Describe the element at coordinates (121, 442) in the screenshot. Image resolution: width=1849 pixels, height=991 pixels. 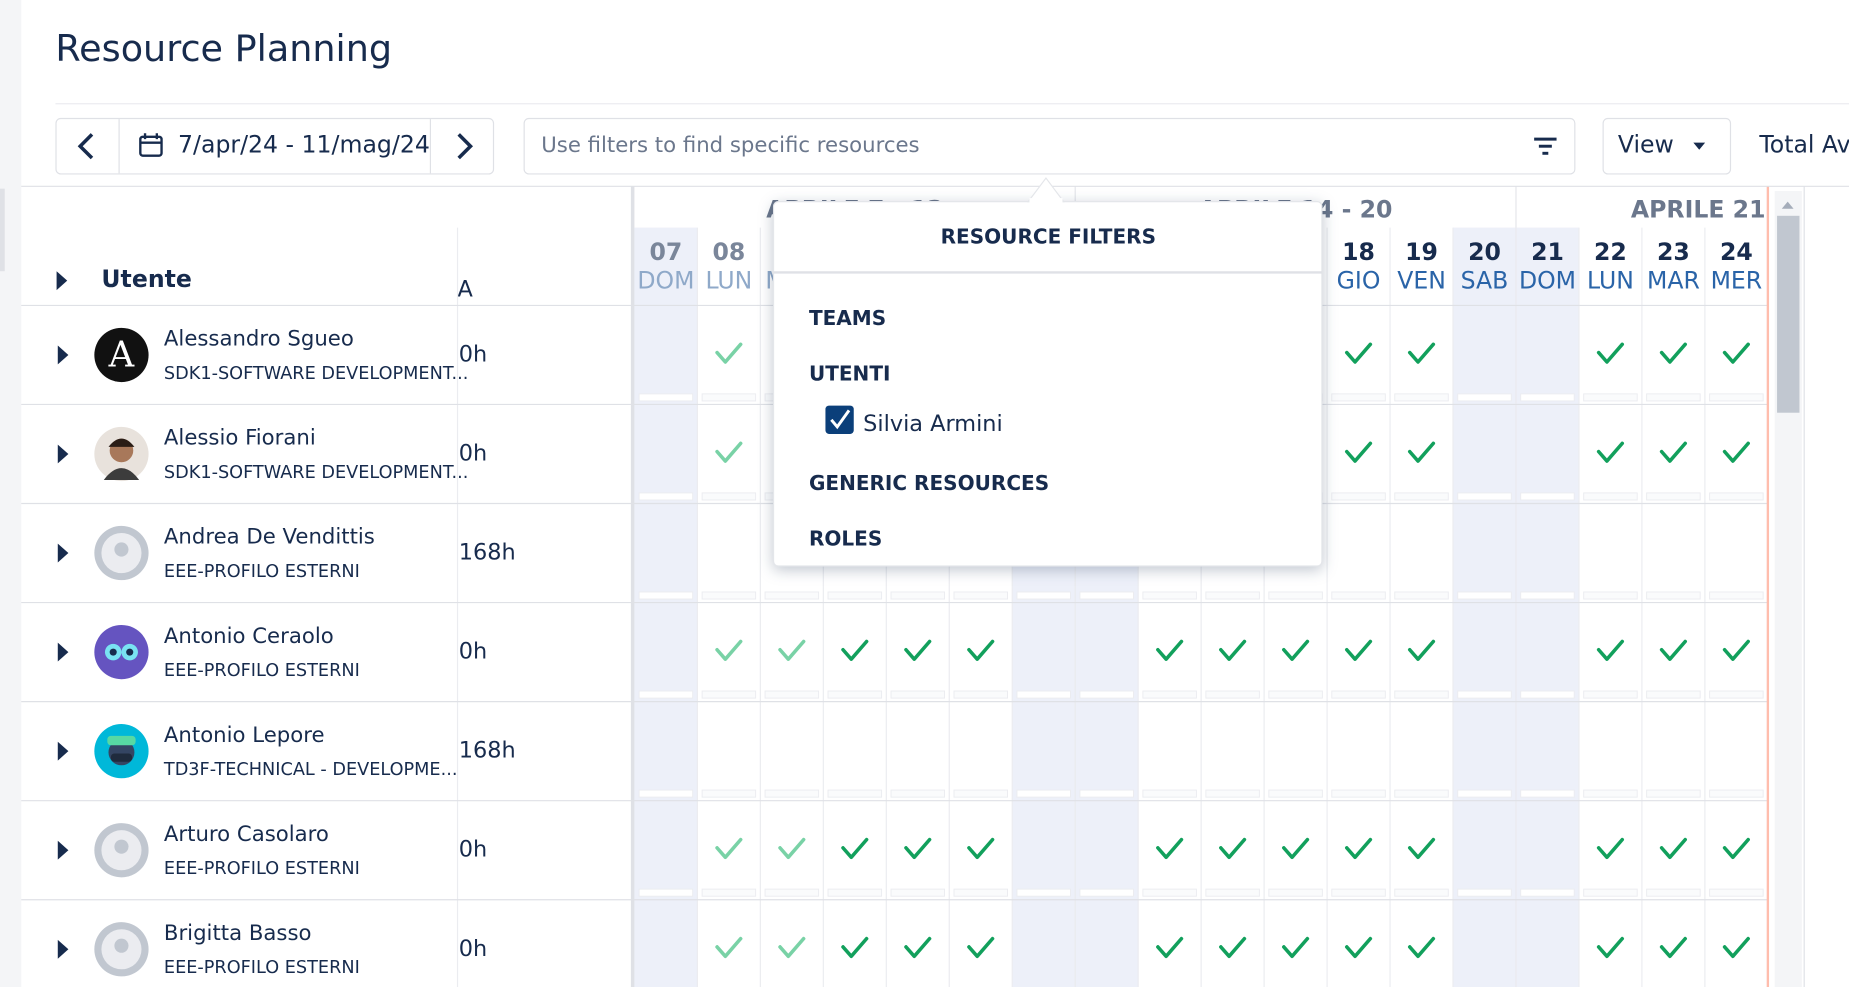
I see `avatar-hair` at that location.